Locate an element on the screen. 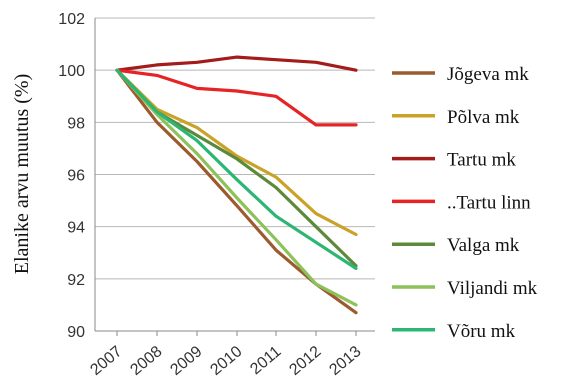 This screenshot has height=392, width=568. x-tick-label: 2008 is located at coordinates (146, 361).